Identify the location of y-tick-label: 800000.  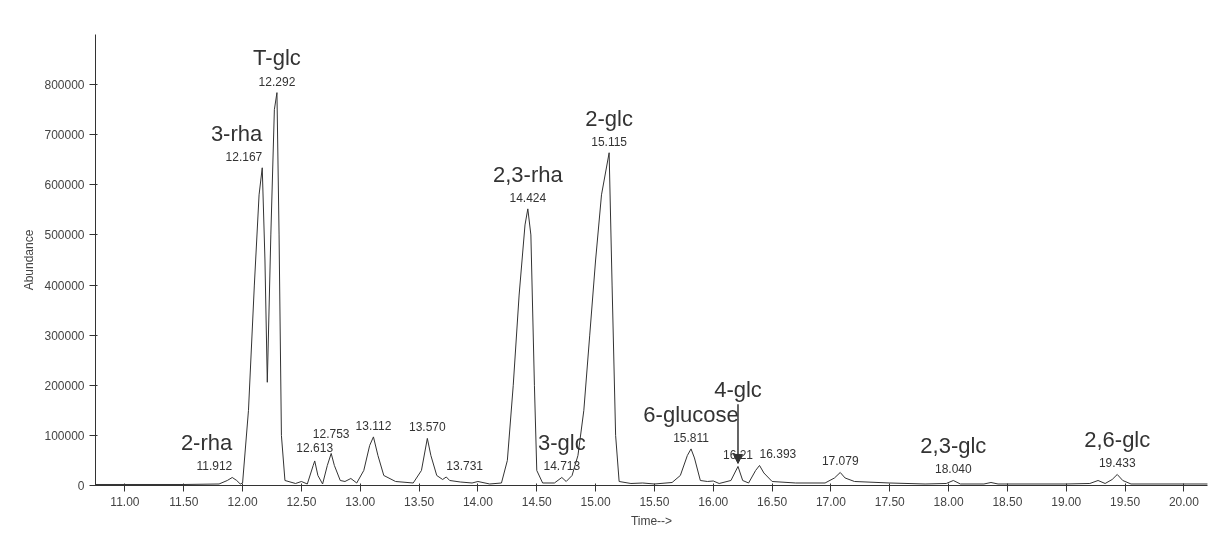
(64, 85).